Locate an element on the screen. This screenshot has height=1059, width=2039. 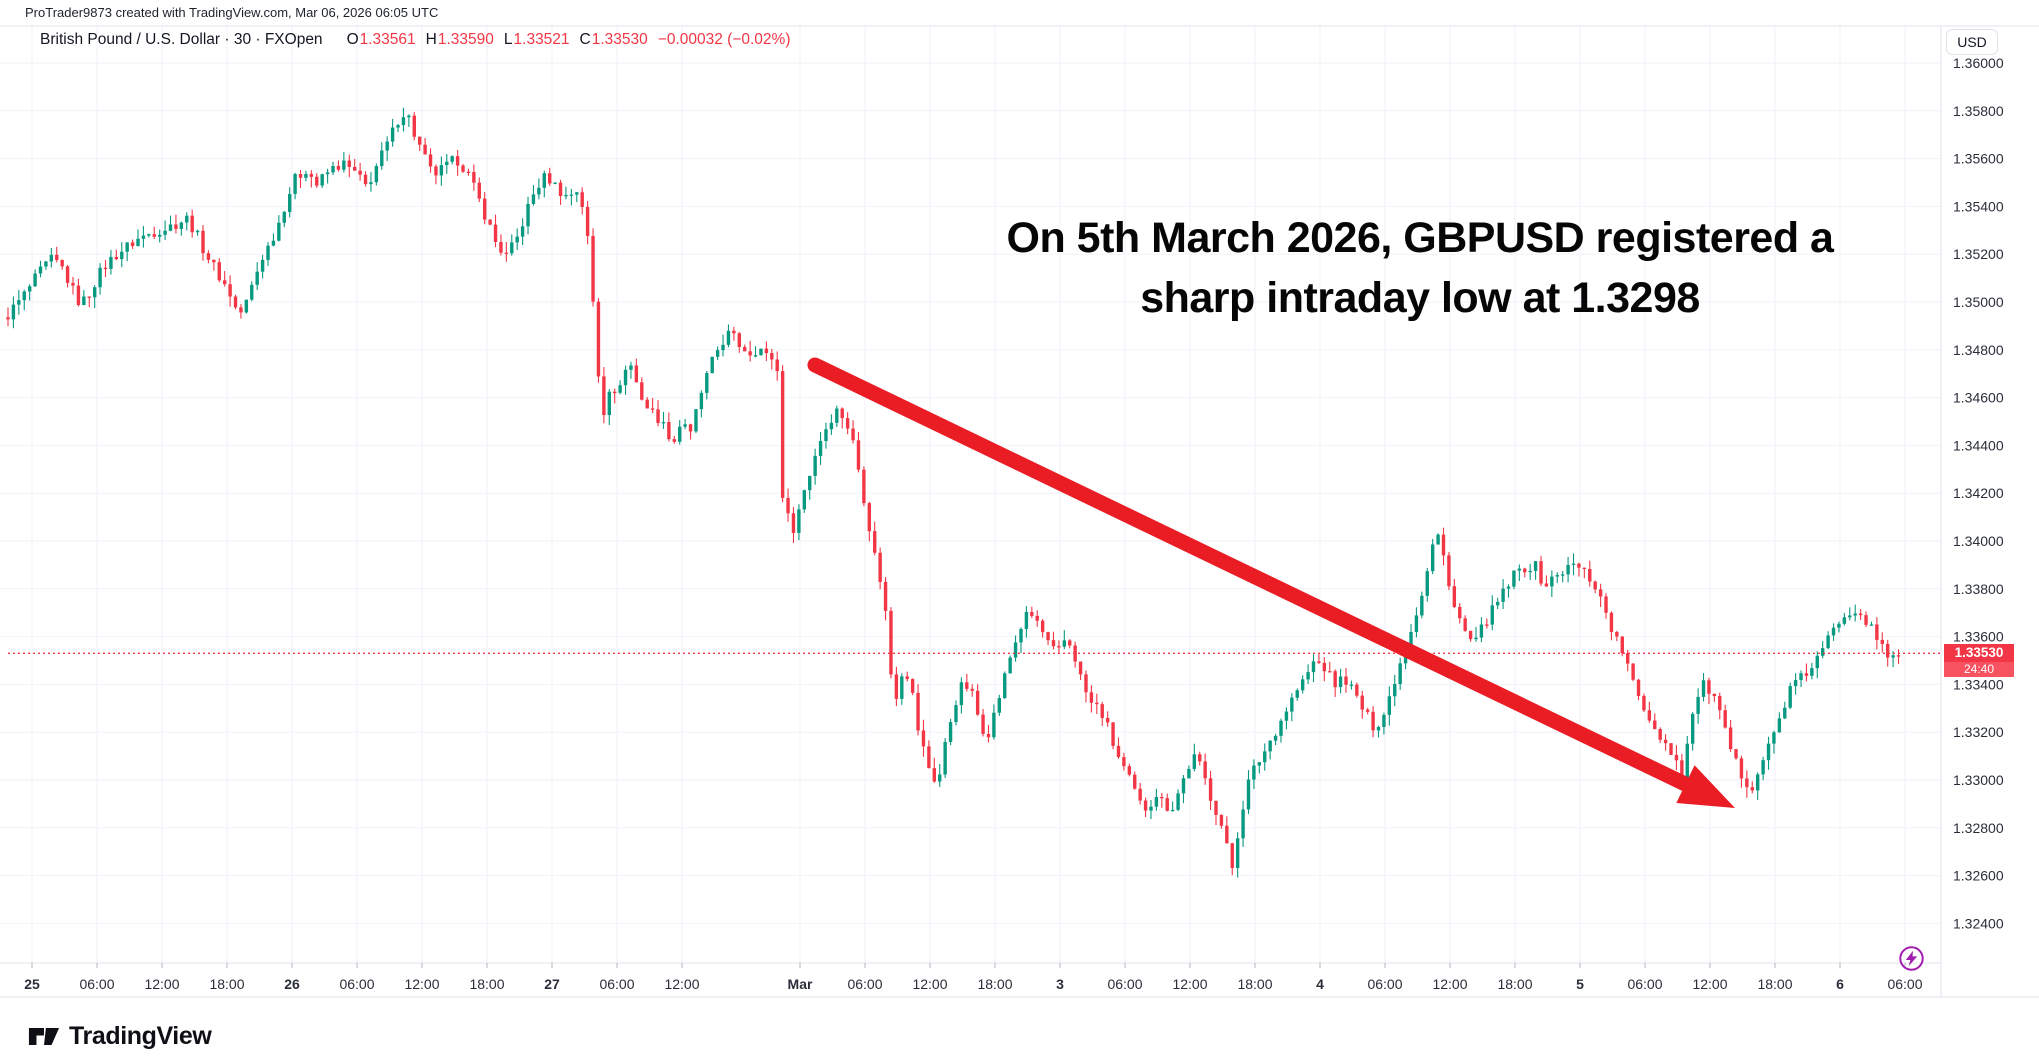
price-tick-label: 1.34600 is located at coordinates (1978, 398).